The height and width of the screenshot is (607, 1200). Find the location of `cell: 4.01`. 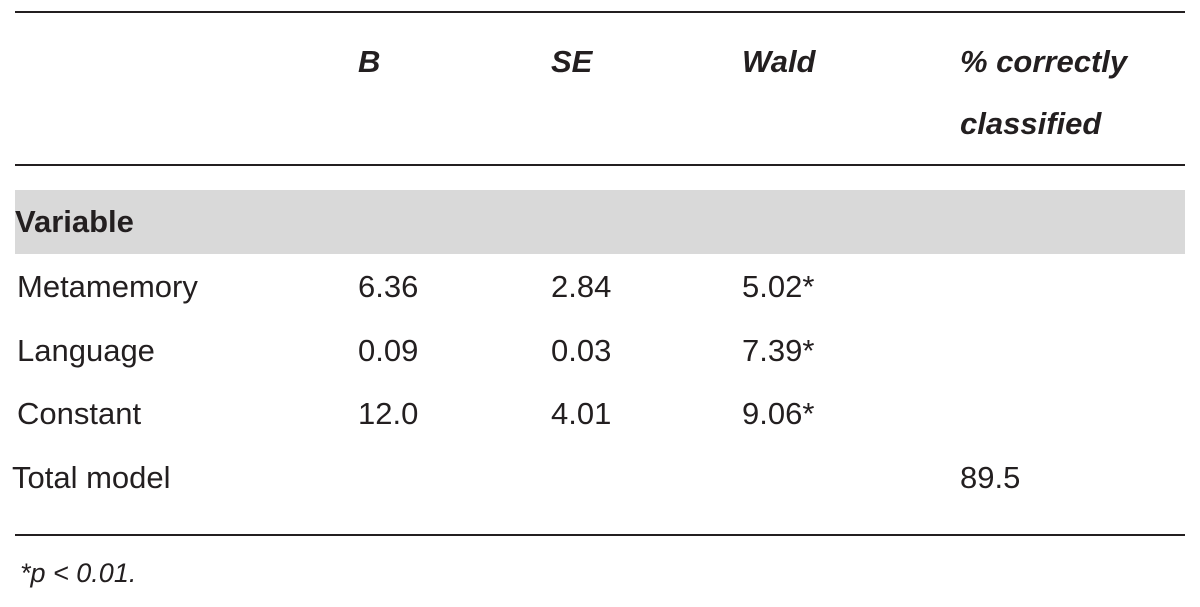

cell: 4.01 is located at coordinates (581, 413).